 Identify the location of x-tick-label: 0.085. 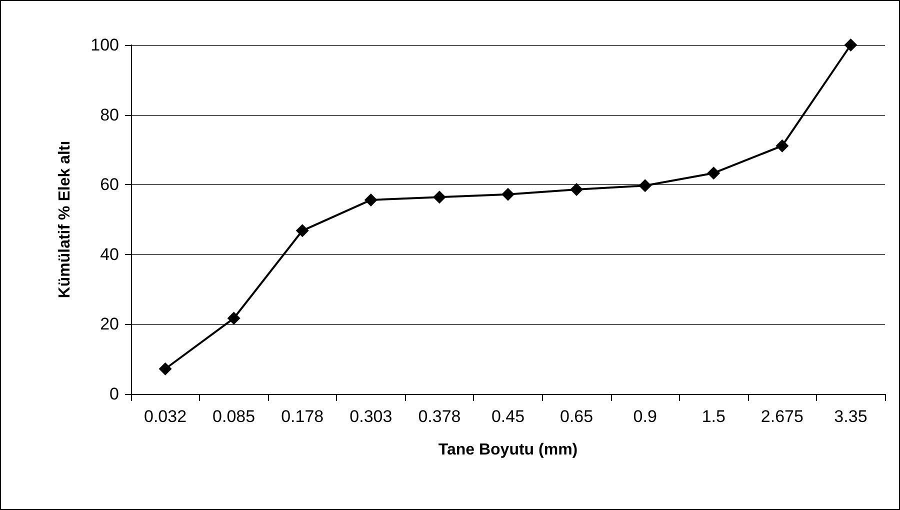
(234, 416).